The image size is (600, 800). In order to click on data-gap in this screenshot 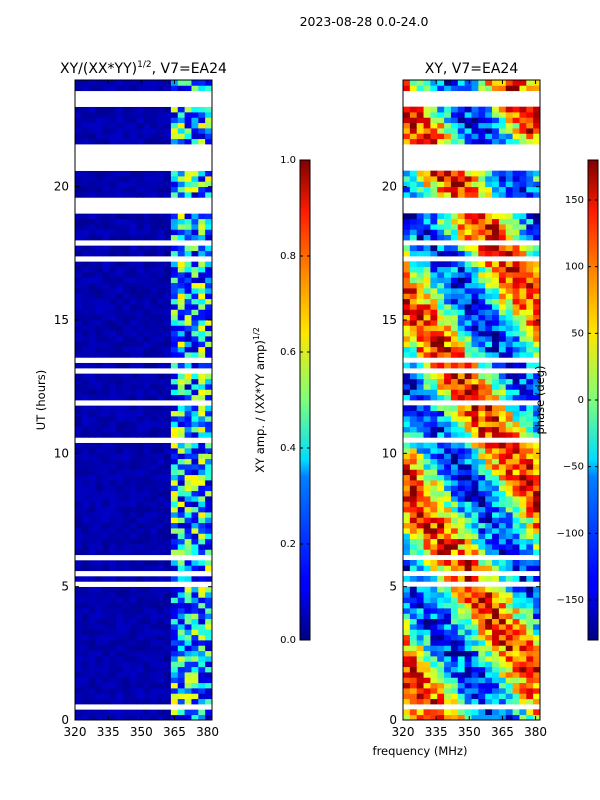, I will do `click(143, 259)`.